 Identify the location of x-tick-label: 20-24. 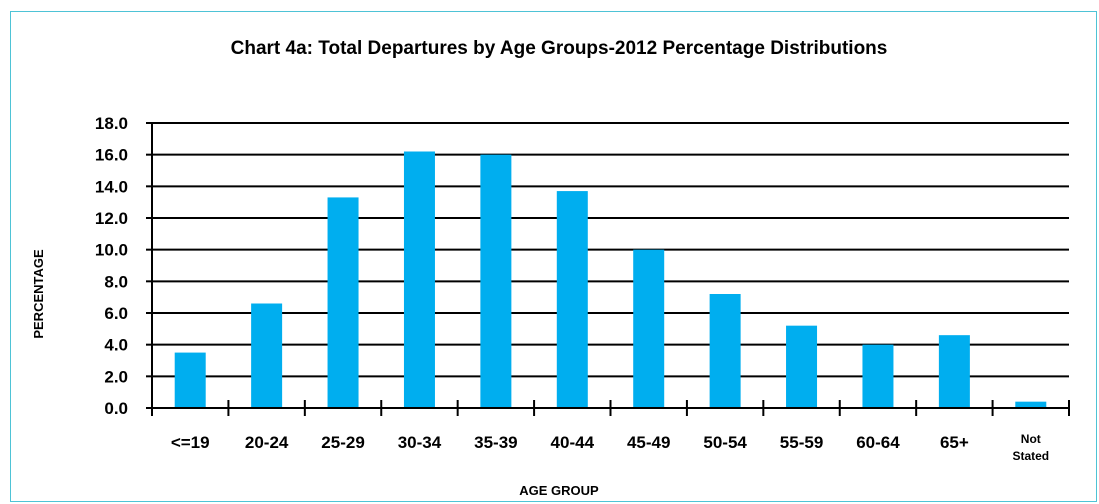
(267, 442).